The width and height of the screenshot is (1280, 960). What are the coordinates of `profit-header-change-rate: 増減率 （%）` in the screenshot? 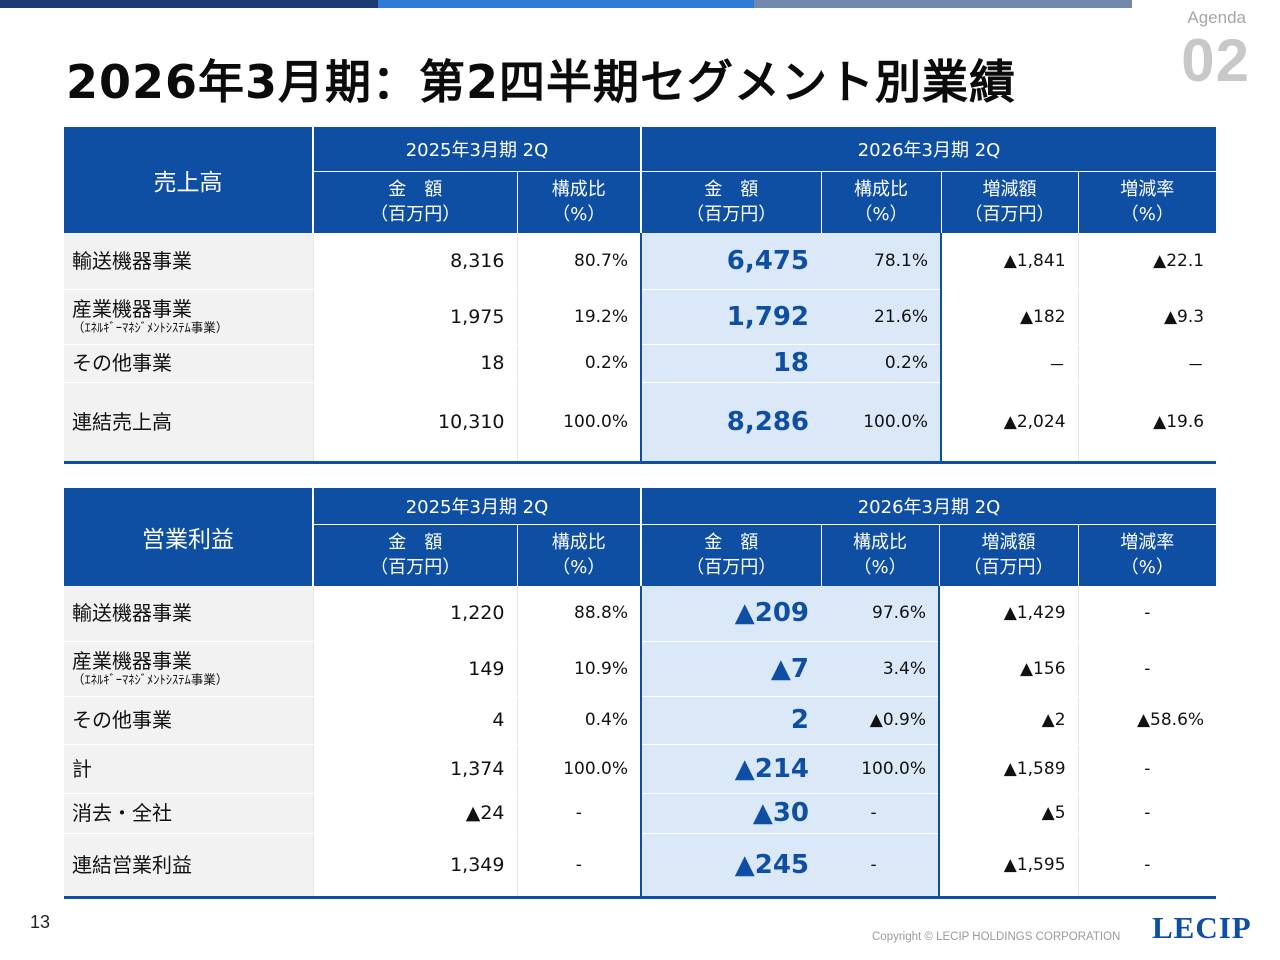 It's located at (1147, 555).